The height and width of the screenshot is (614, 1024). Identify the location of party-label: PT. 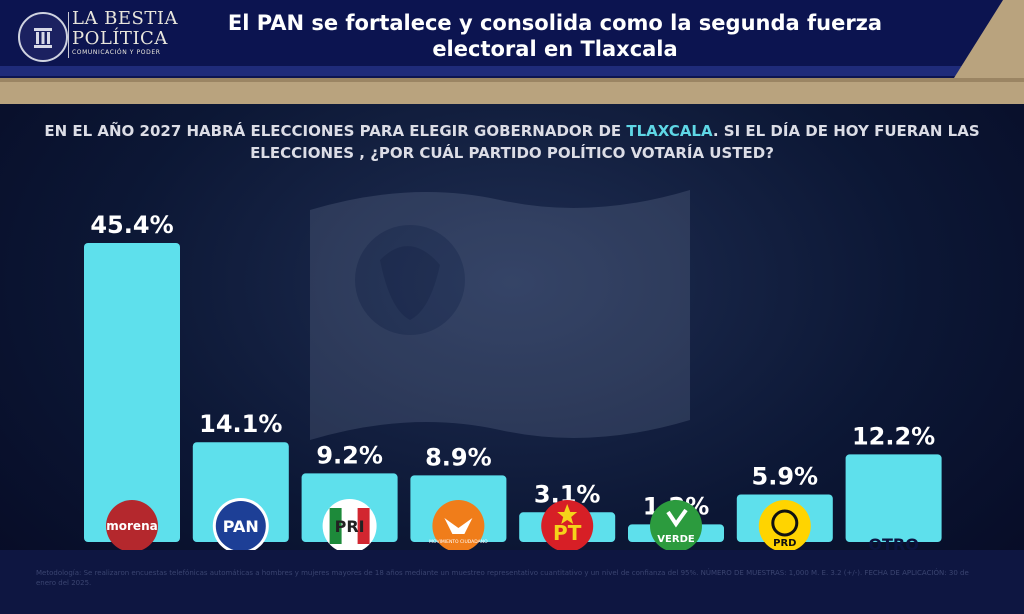
(567, 533).